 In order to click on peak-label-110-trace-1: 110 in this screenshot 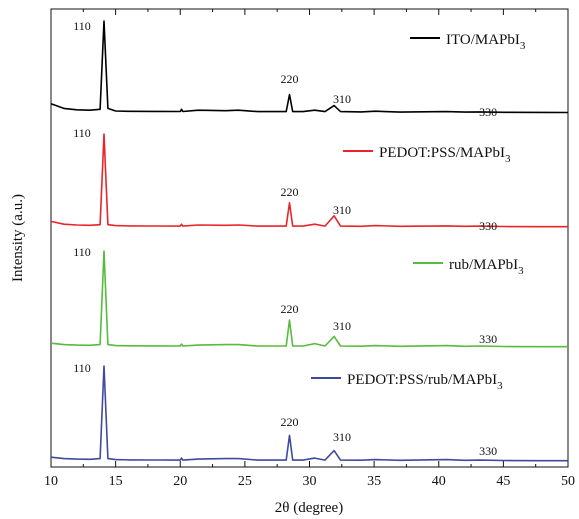, I will do `click(82, 26)`.